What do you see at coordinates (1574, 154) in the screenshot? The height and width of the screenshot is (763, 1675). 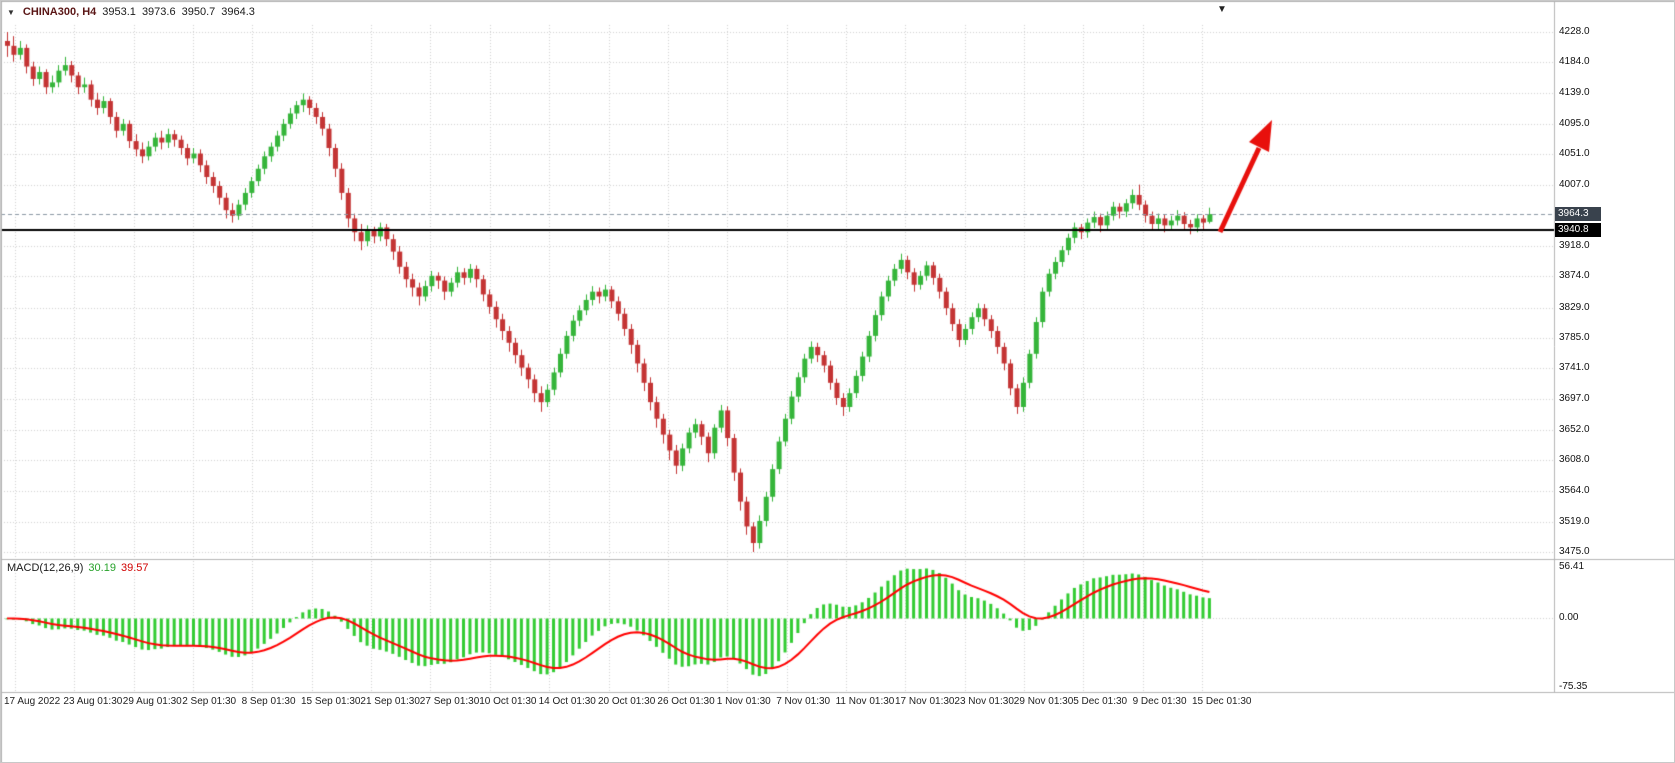 I see `price-tick-label: 4051.0` at bounding box center [1574, 154].